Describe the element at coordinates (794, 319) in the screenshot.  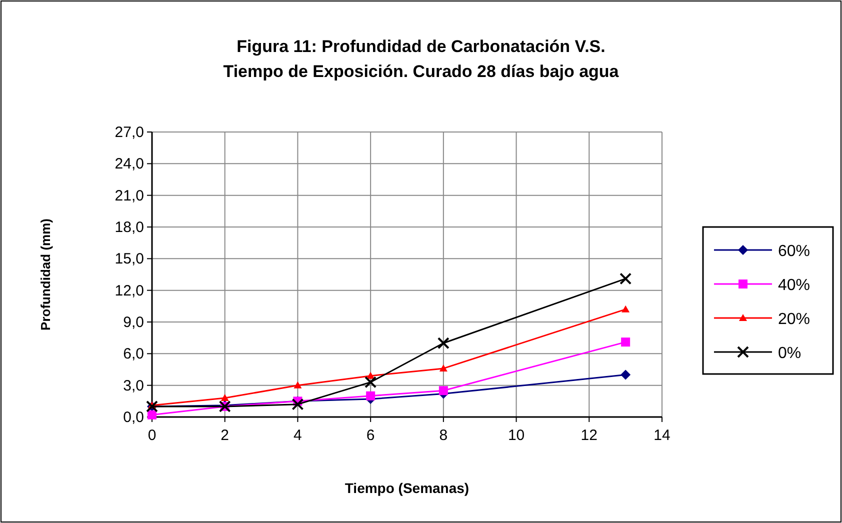
I see `legend-label: 20%` at that location.